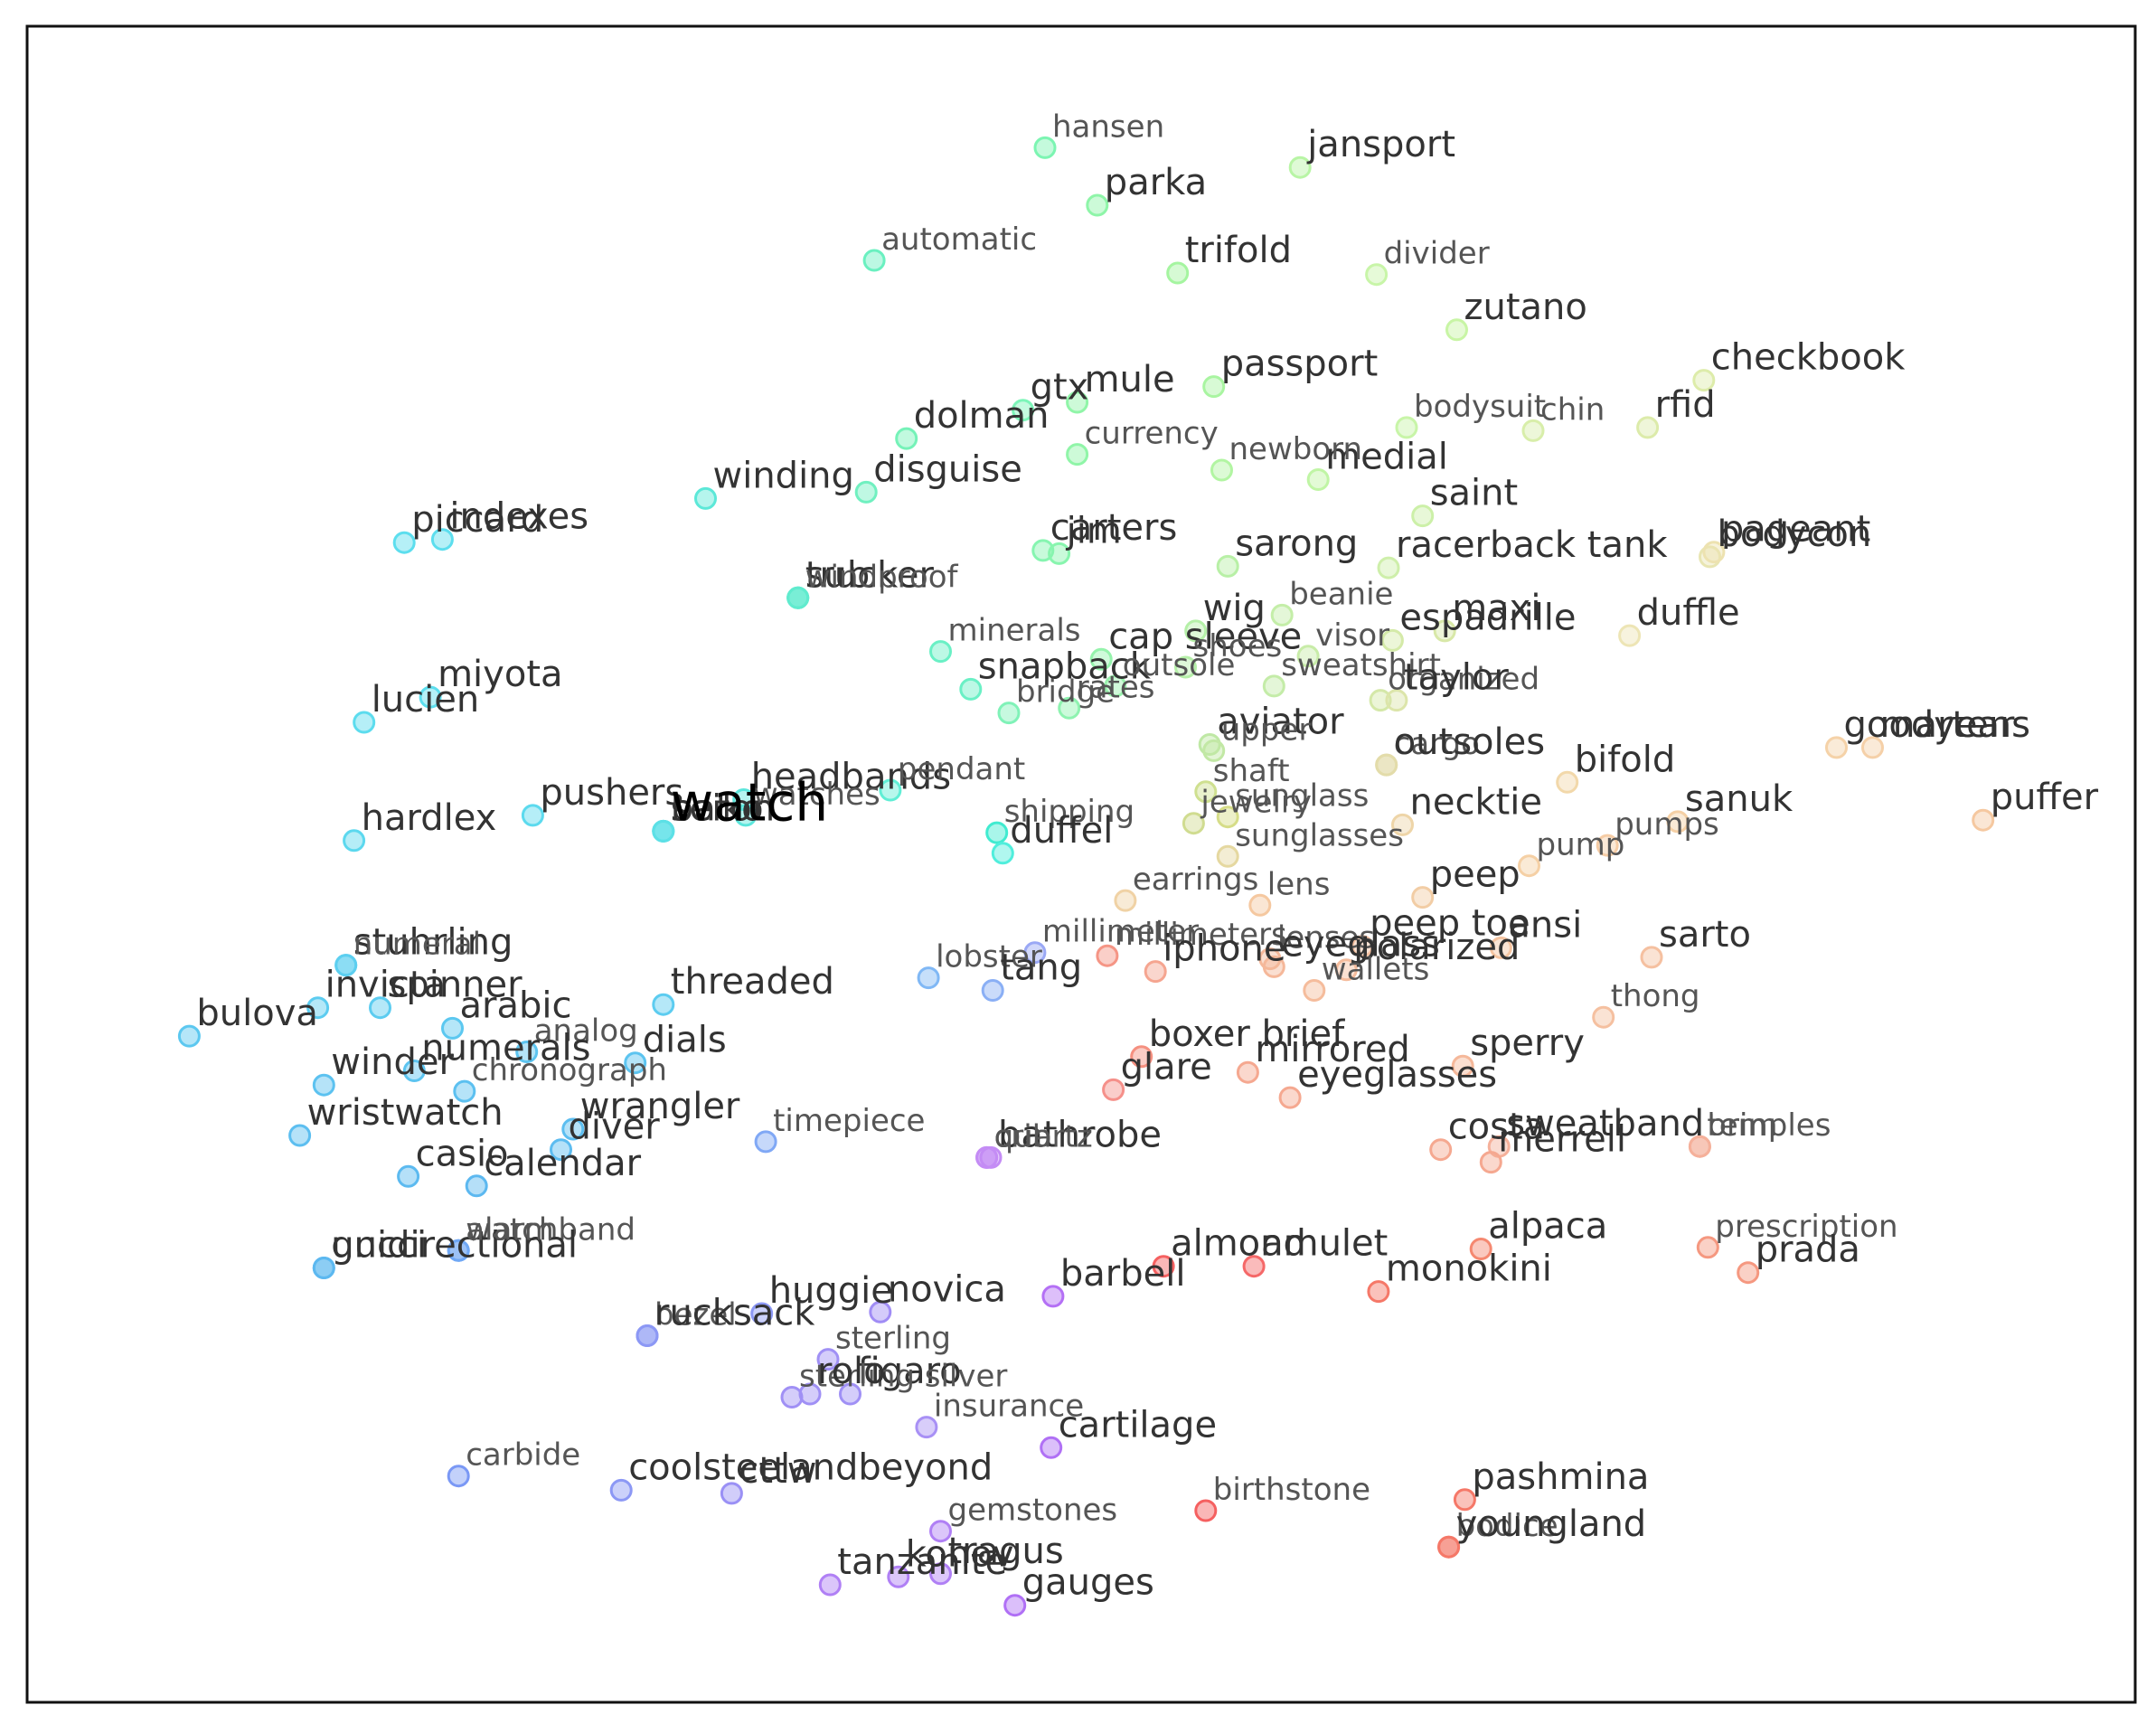 This screenshot has width=2156, height=1724. I want to click on label-lens: lens, so click(1299, 884).